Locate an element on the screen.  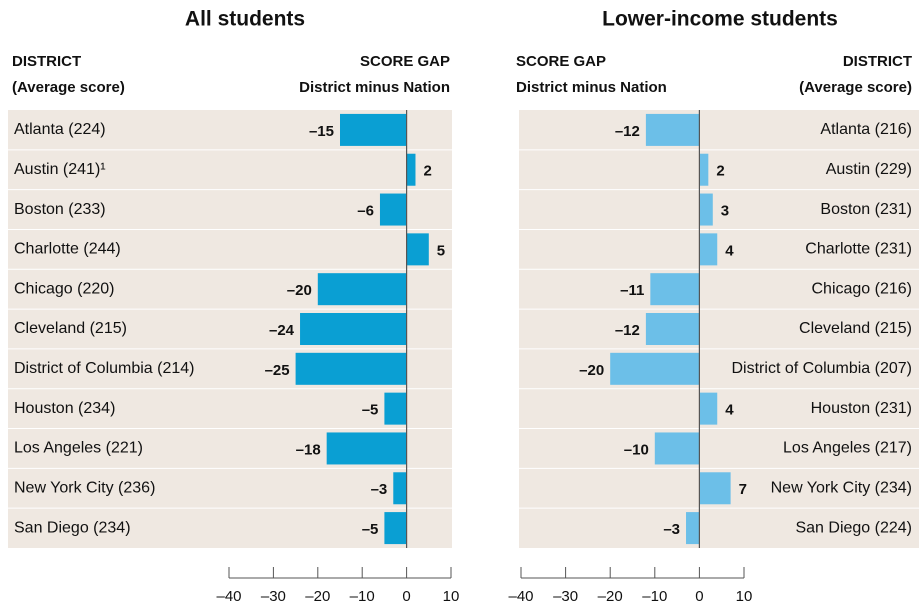
chart-title: All students is located at coordinates (245, 19).